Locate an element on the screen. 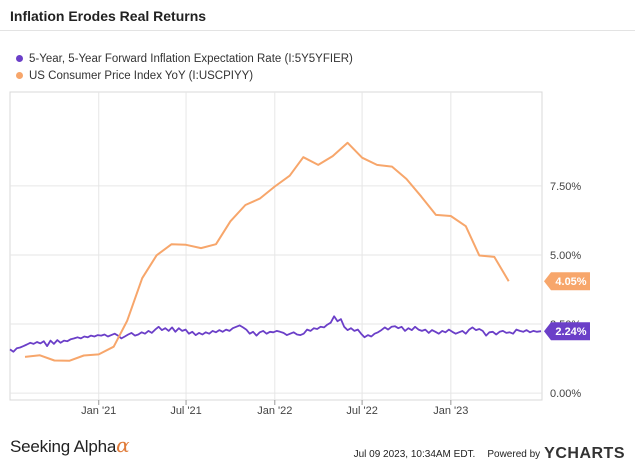 This screenshot has width=635, height=466. x-tick-label: Jan '22 is located at coordinates (274, 411).